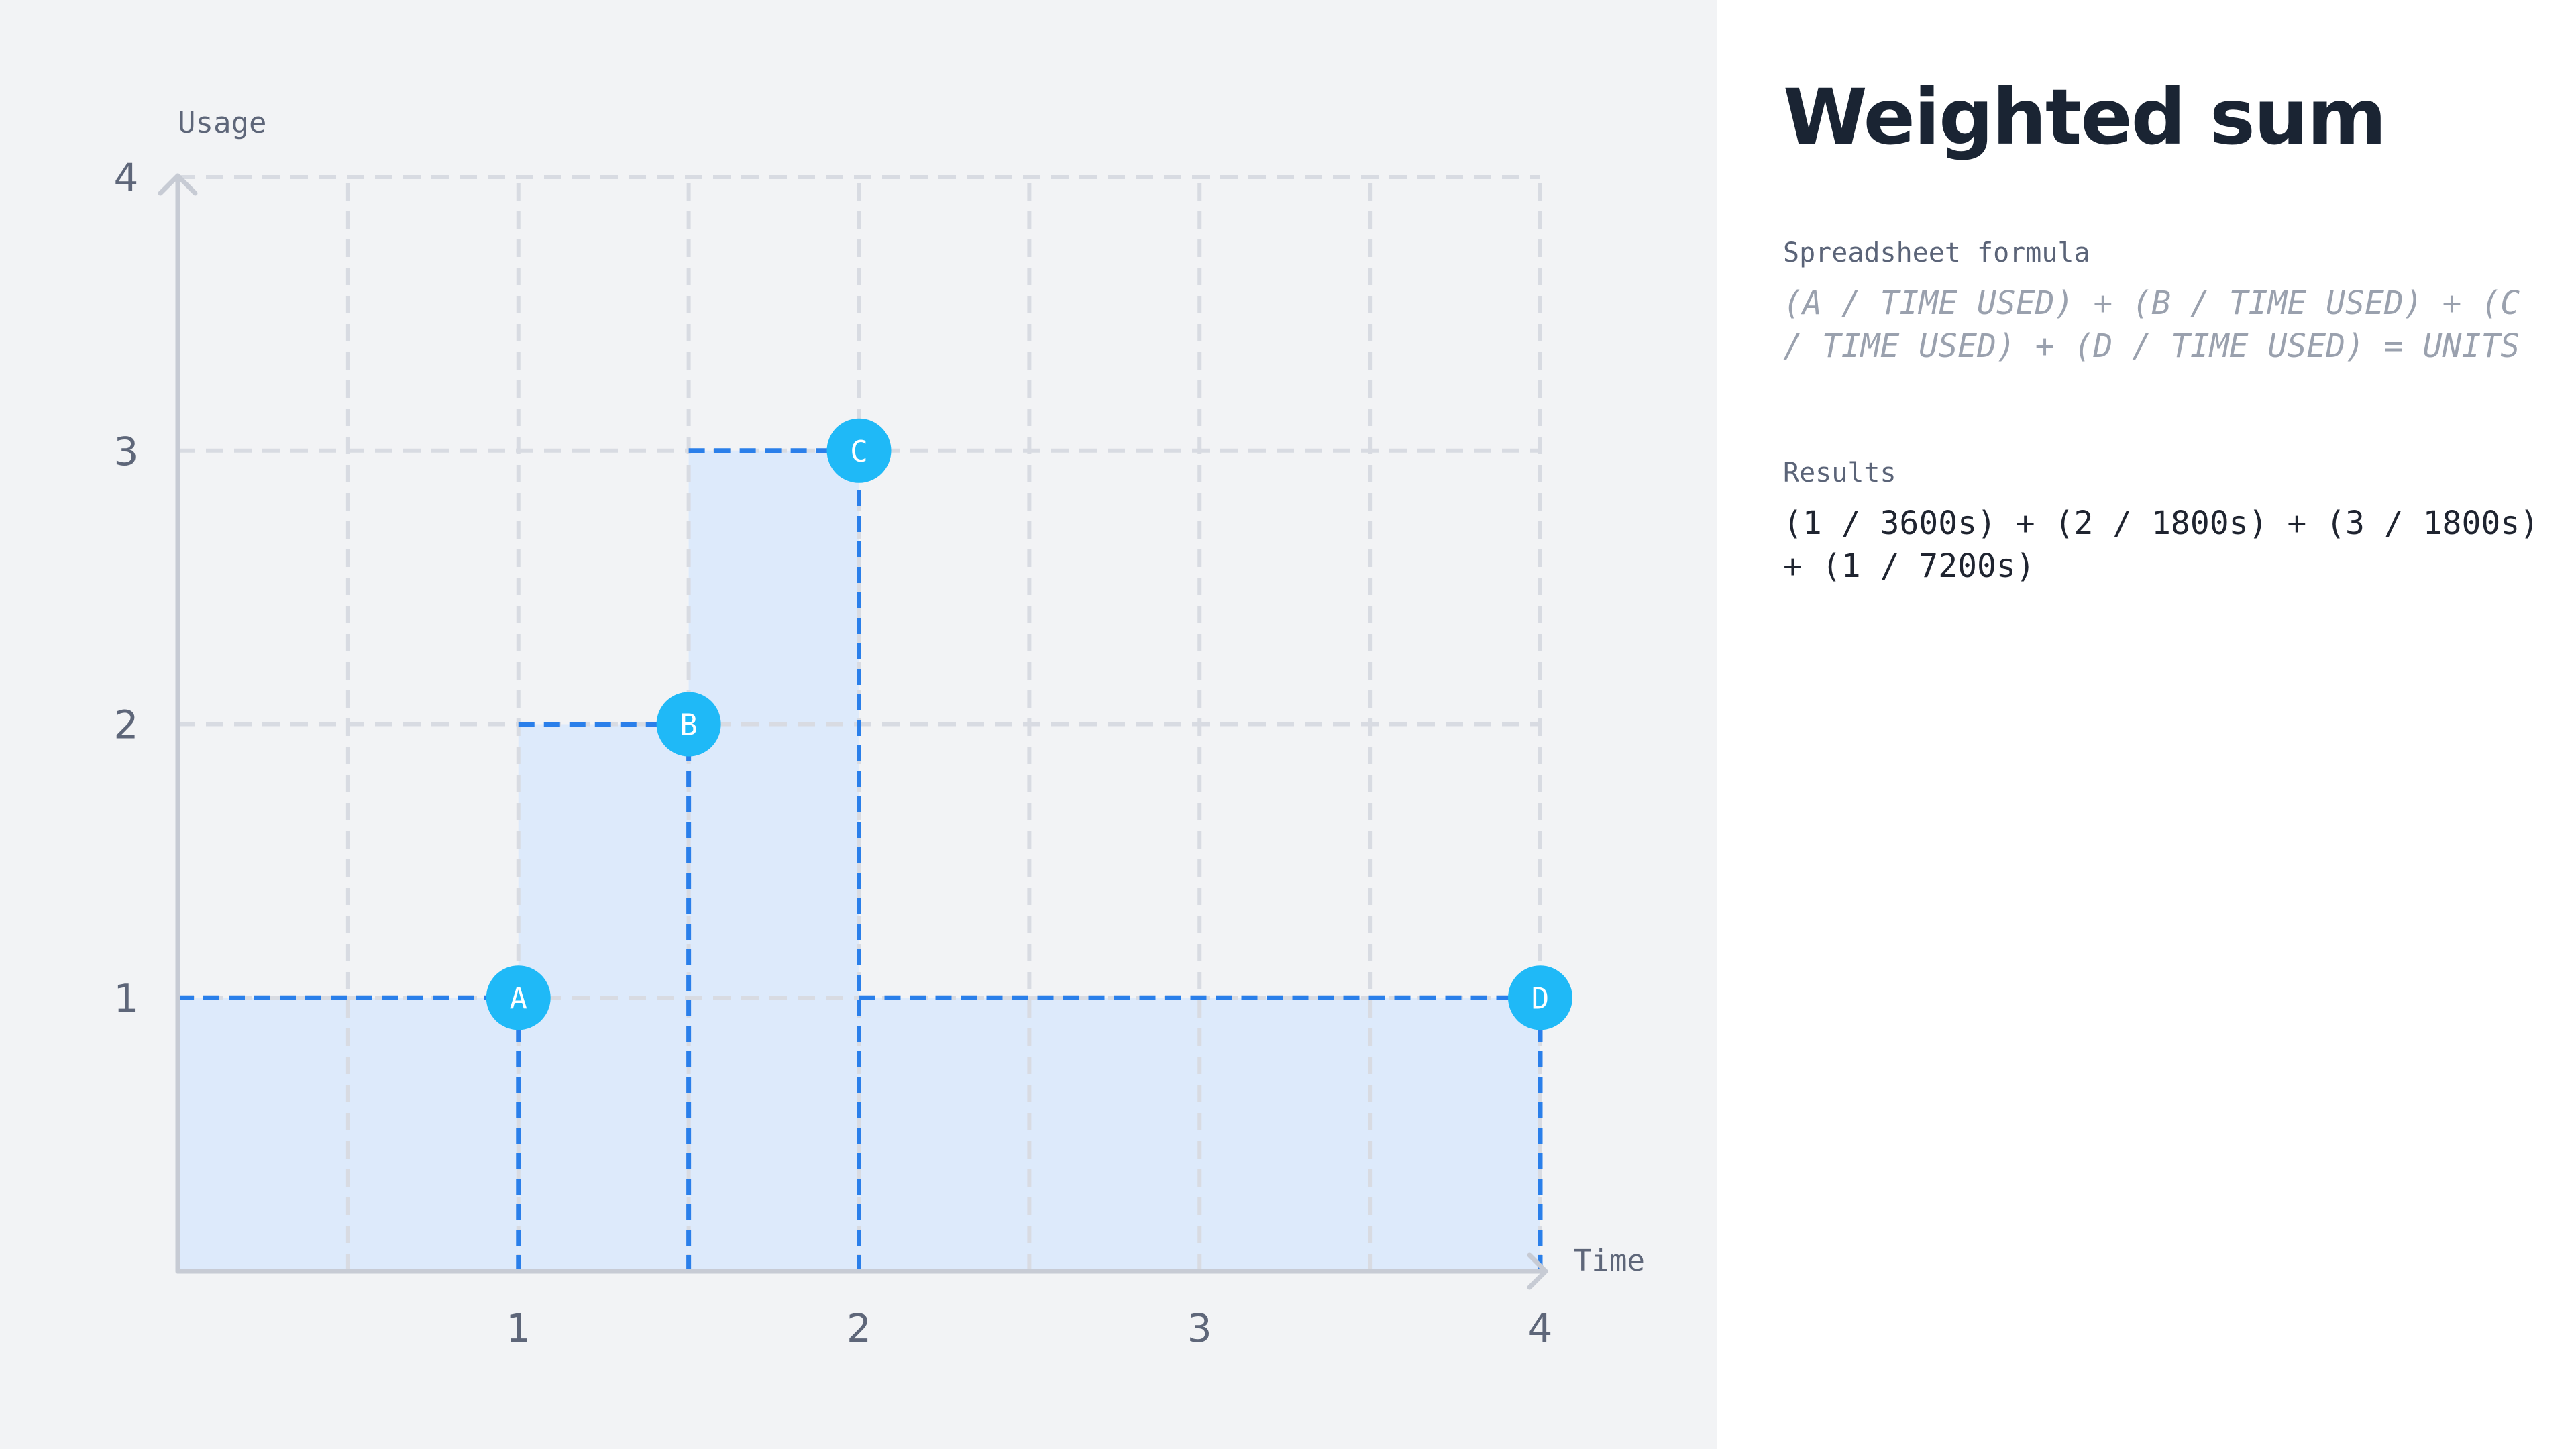 This screenshot has height=1449, width=2576. Describe the element at coordinates (126, 998) in the screenshot. I see `y-tick-label: 1` at that location.